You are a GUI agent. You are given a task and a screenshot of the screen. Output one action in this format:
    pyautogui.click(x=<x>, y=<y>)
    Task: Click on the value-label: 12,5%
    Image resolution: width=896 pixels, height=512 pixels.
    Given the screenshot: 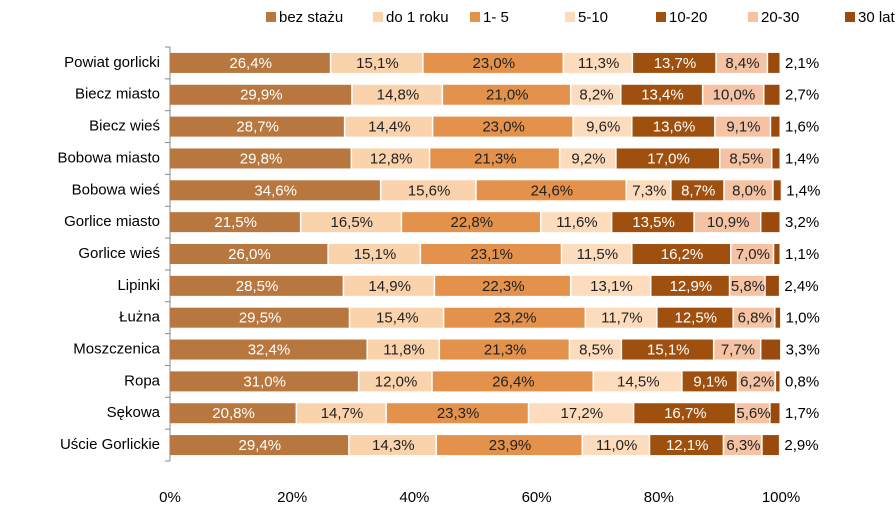 What is the action you would take?
    pyautogui.click(x=695, y=318)
    